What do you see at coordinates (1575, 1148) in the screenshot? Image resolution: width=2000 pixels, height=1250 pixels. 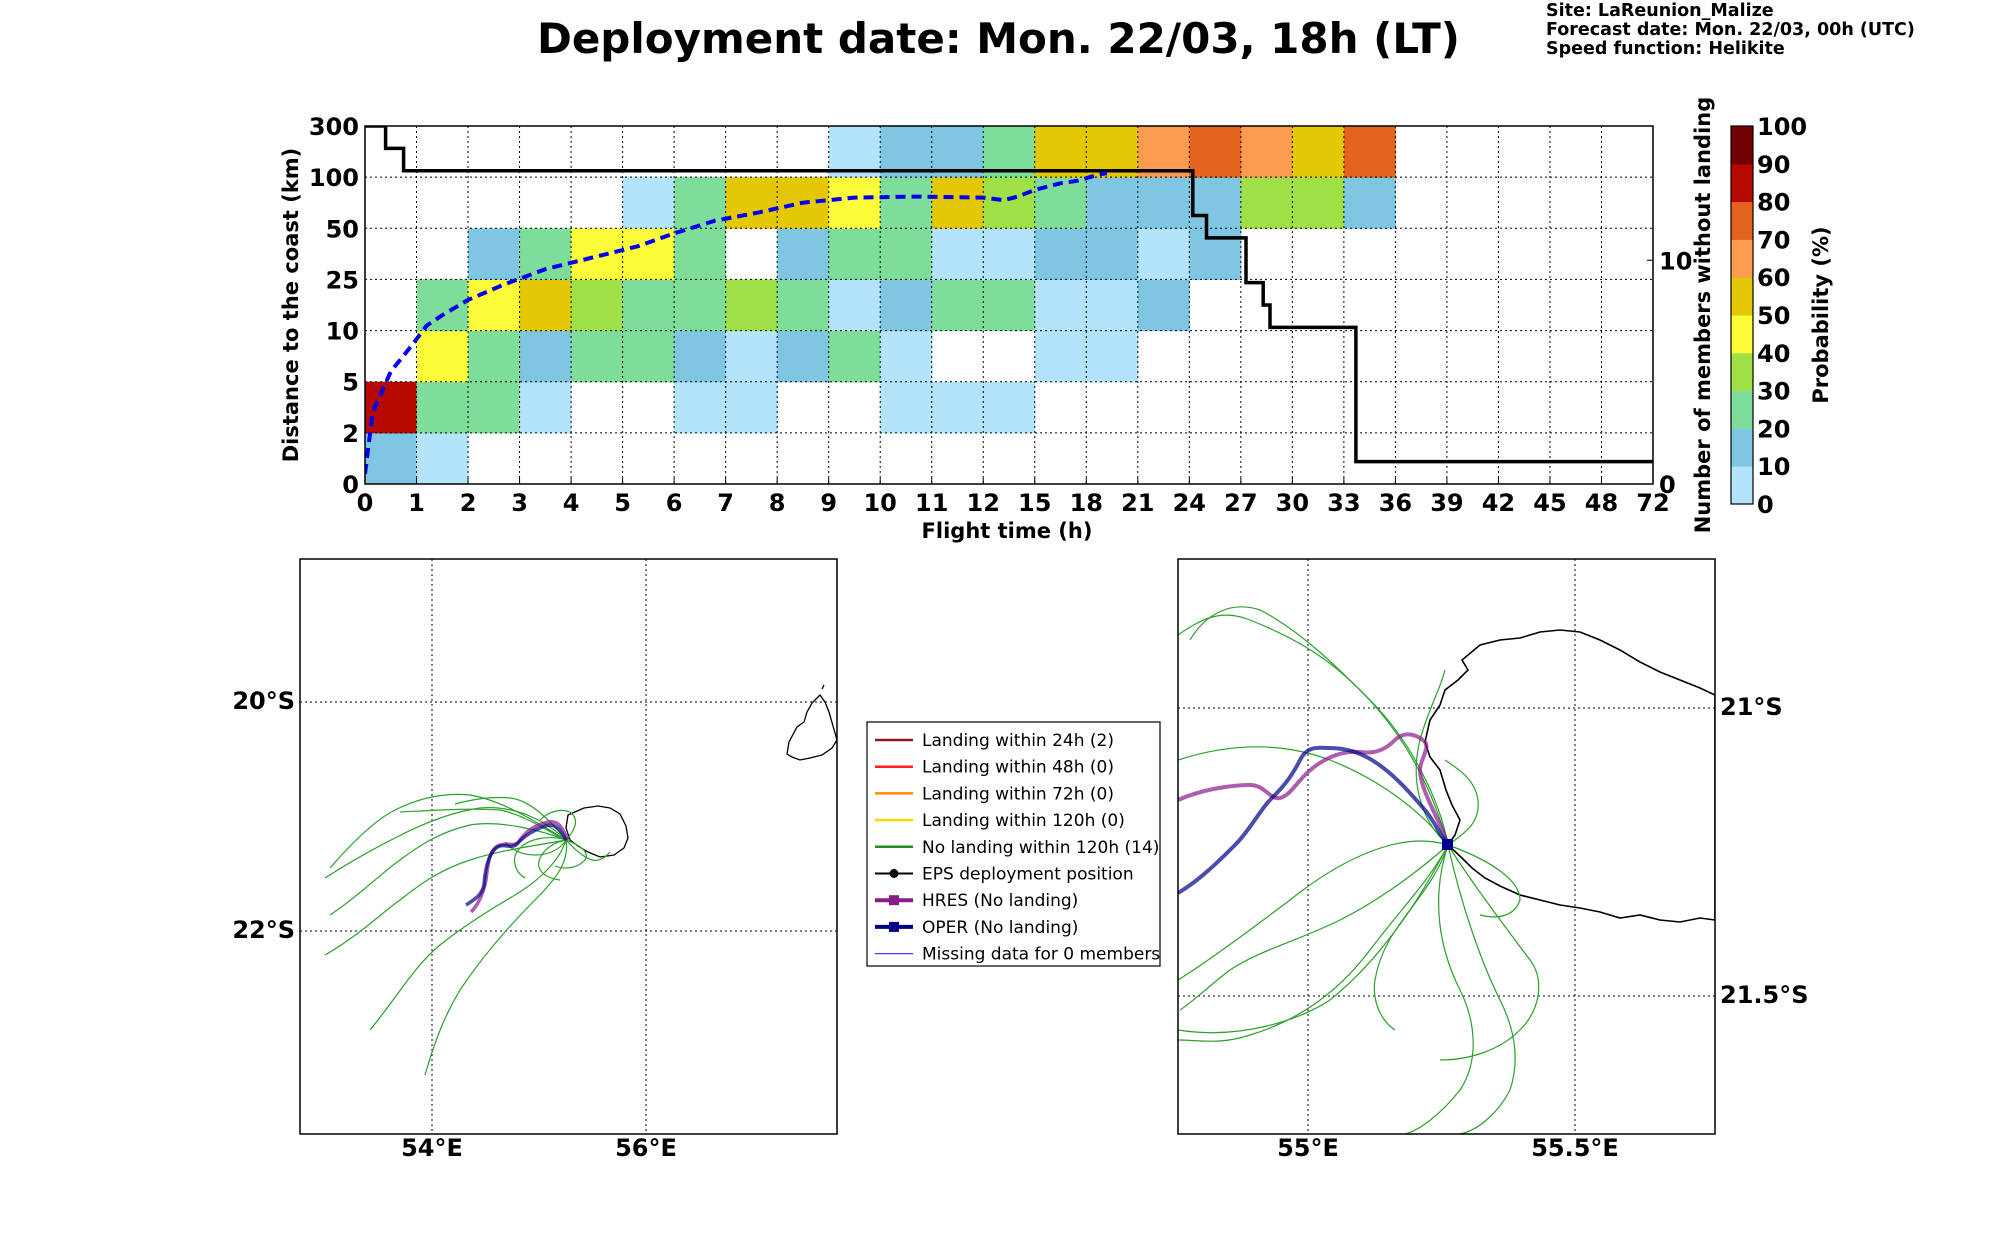 I see `lon-label: 55.5°E` at bounding box center [1575, 1148].